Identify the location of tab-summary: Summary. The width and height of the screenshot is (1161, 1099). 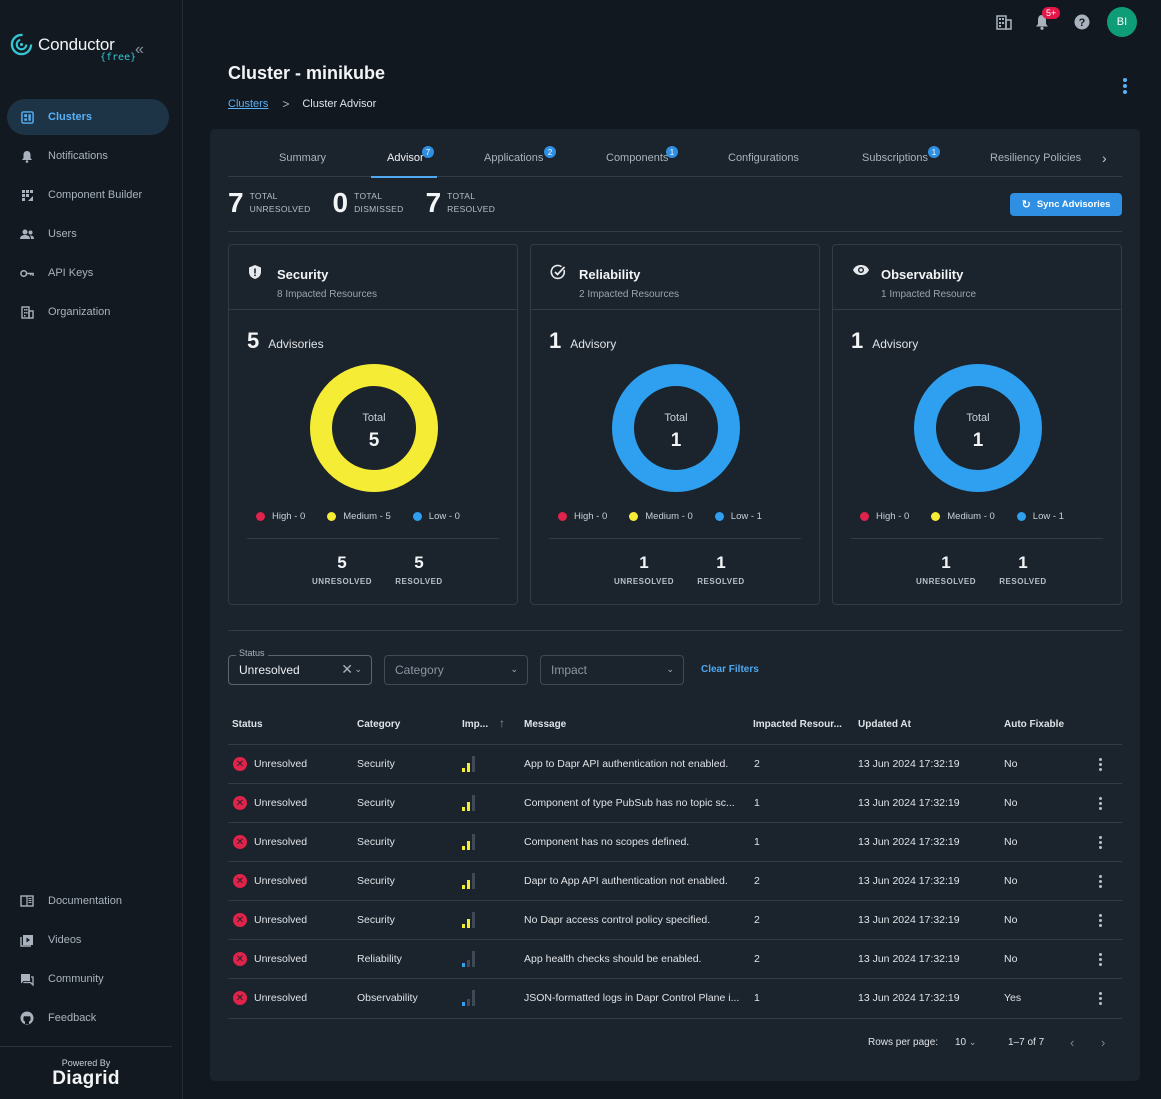
(303, 158).